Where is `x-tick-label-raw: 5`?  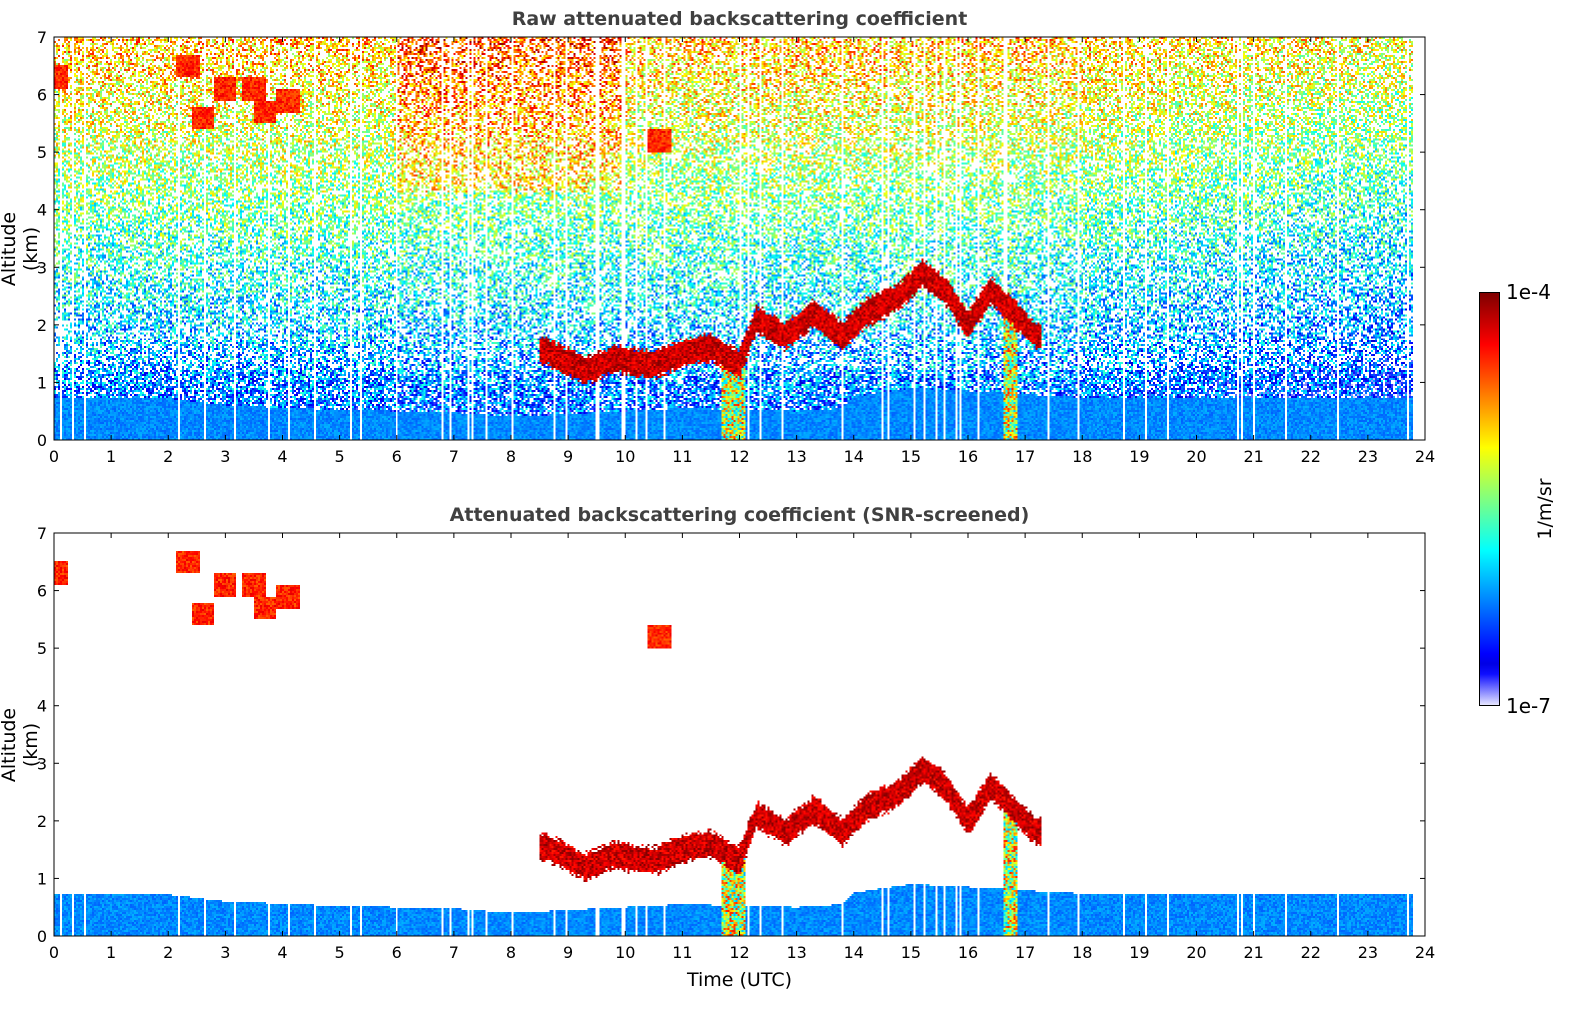 x-tick-label-raw: 5 is located at coordinates (340, 456).